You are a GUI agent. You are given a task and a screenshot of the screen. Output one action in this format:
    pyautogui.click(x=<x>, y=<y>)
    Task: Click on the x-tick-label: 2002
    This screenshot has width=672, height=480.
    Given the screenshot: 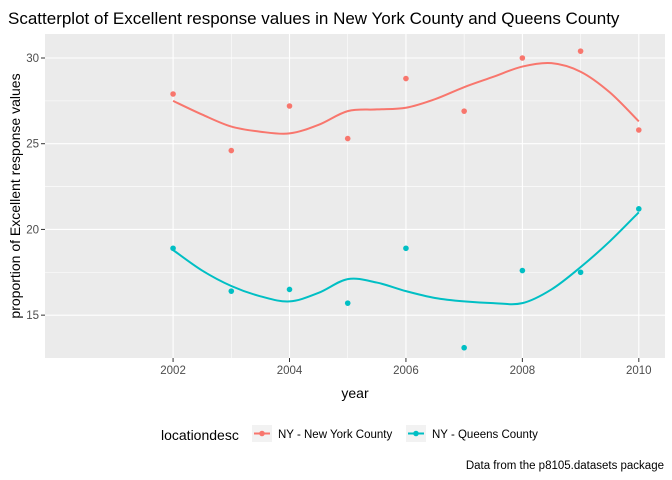 What is the action you would take?
    pyautogui.click(x=173, y=371)
    